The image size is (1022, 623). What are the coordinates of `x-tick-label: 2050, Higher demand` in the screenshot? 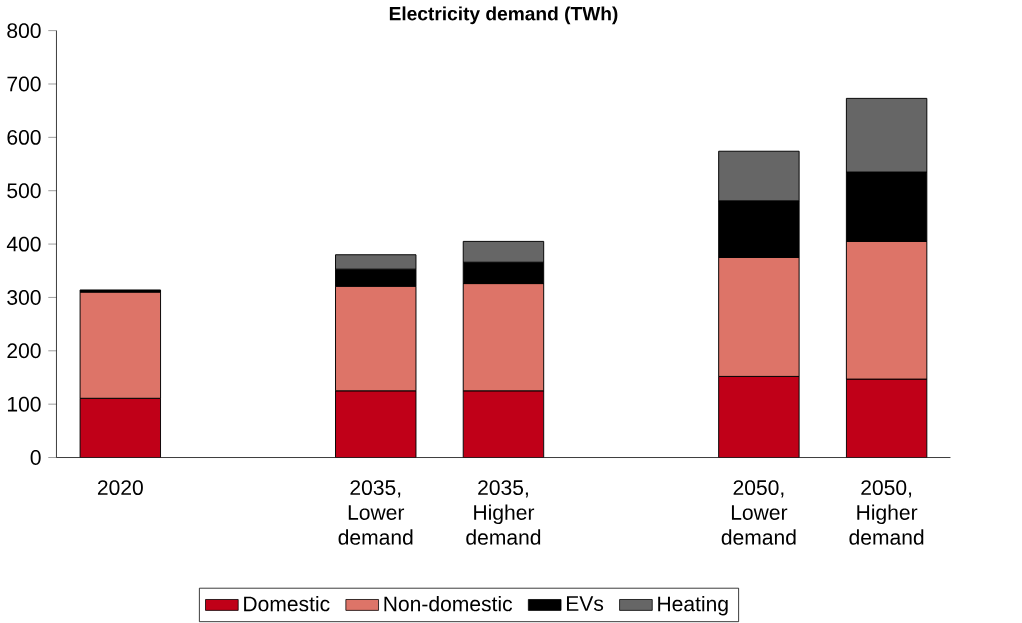 It's located at (886, 512).